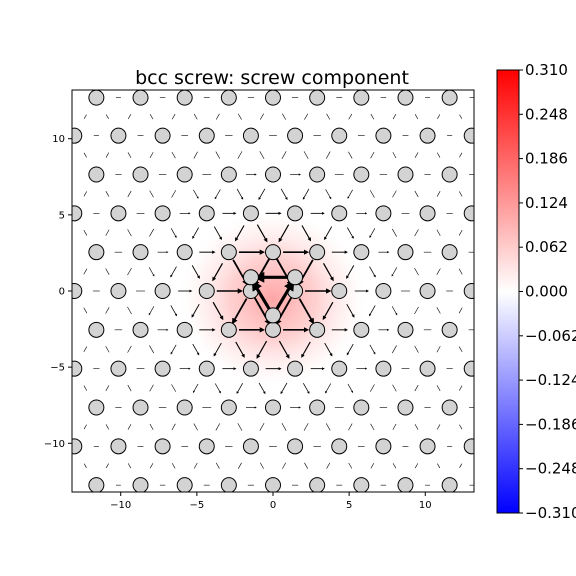 This screenshot has height=576, width=576. Describe the element at coordinates (546, 114) in the screenshot. I see `colorbar-tick-label: 0.248` at that location.